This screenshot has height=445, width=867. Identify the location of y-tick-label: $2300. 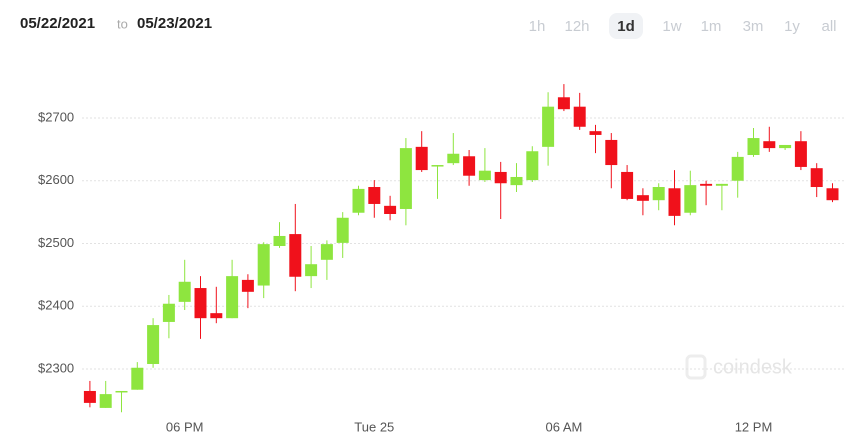
(56, 367).